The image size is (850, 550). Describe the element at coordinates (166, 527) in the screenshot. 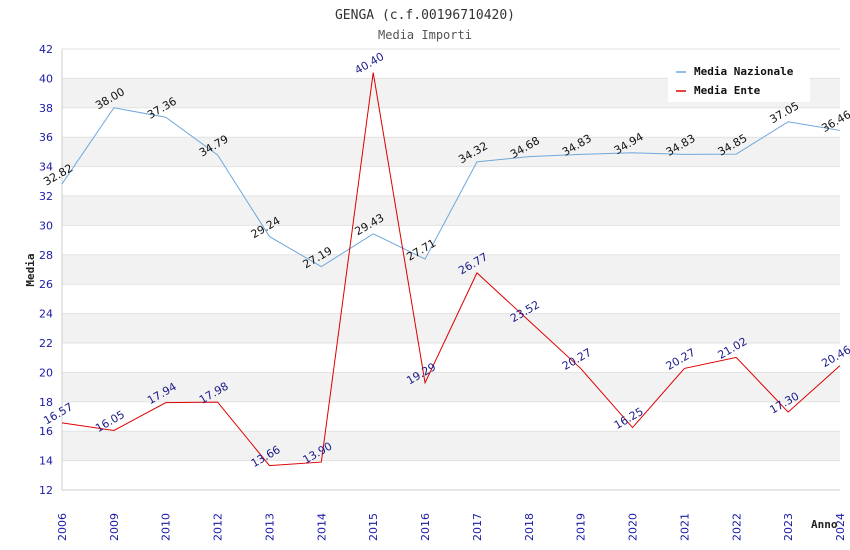

I see `x-tick-label: 2010` at that location.